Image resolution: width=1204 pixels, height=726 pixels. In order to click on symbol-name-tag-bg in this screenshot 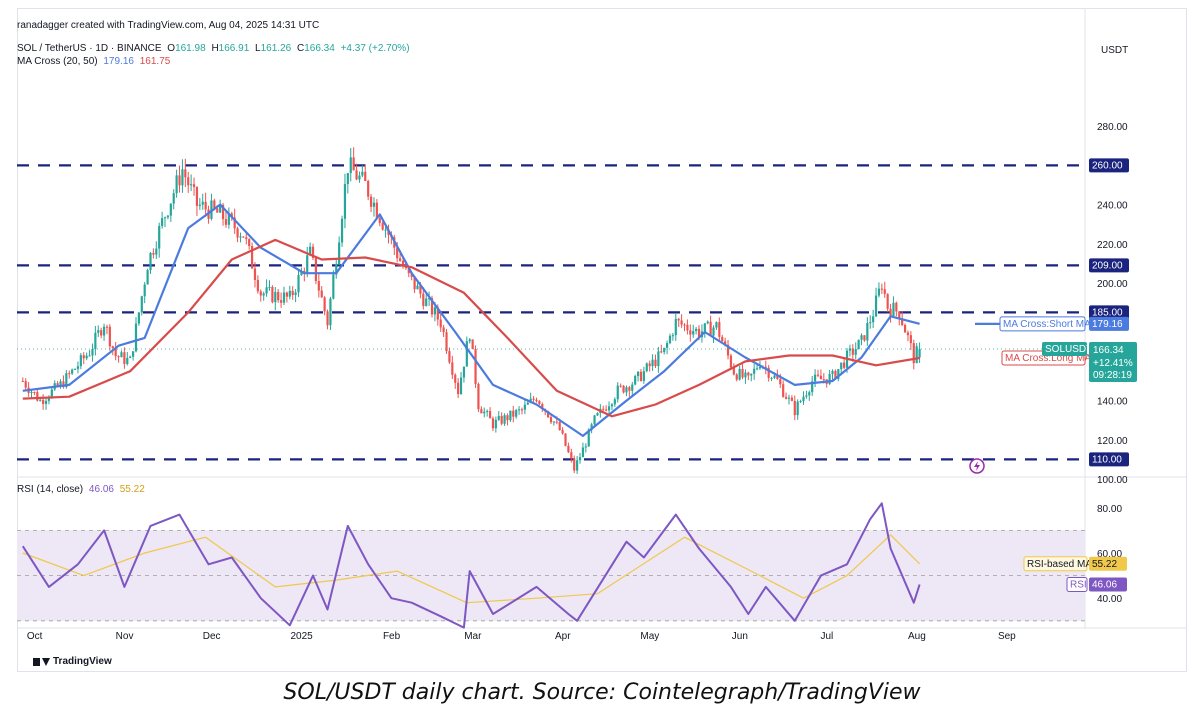, I will do `click(1064, 348)`.